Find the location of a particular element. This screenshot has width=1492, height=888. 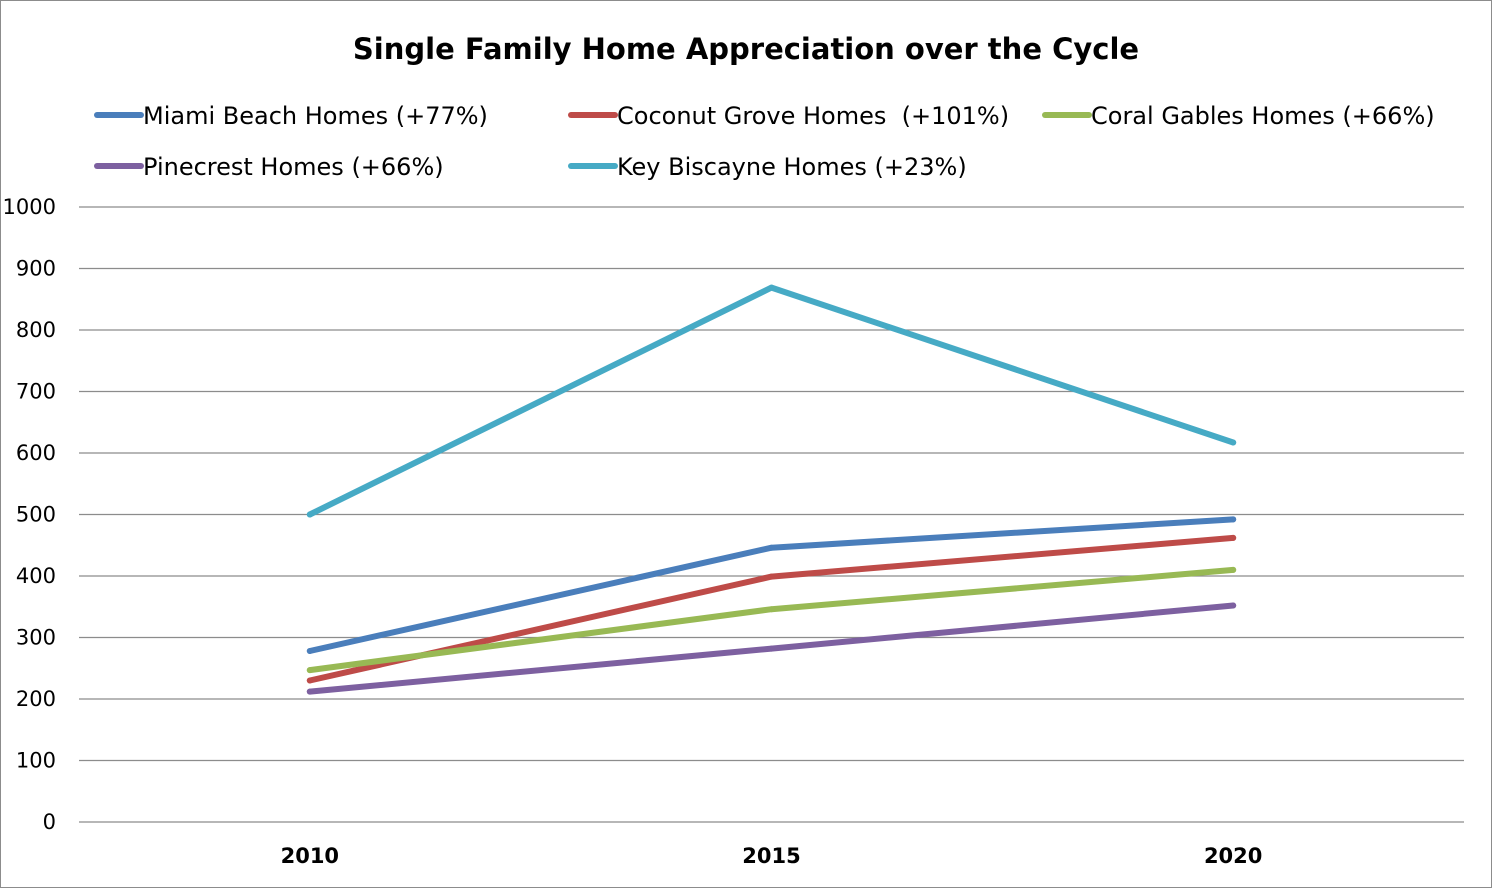

legend-entry: Key Biscayne Homes (+23%) is located at coordinates (767, 167).